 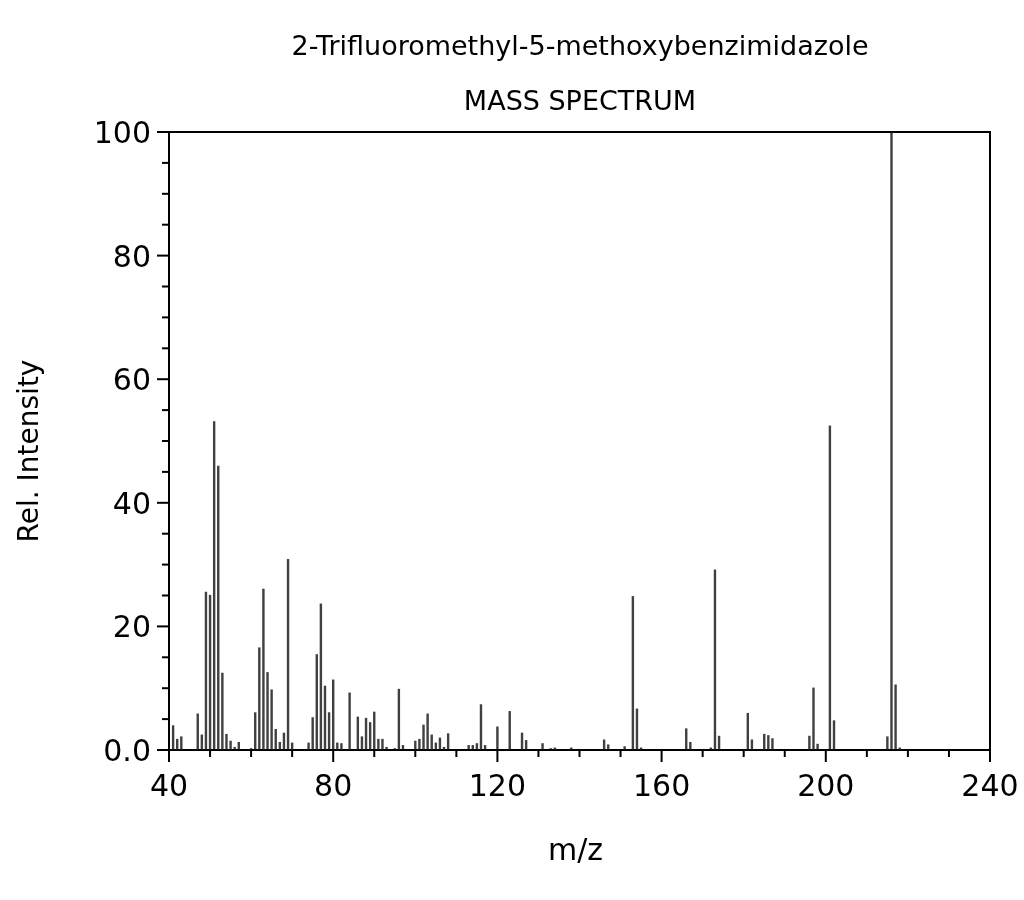 I want to click on y-tick-label: 100, so click(x=122, y=132).